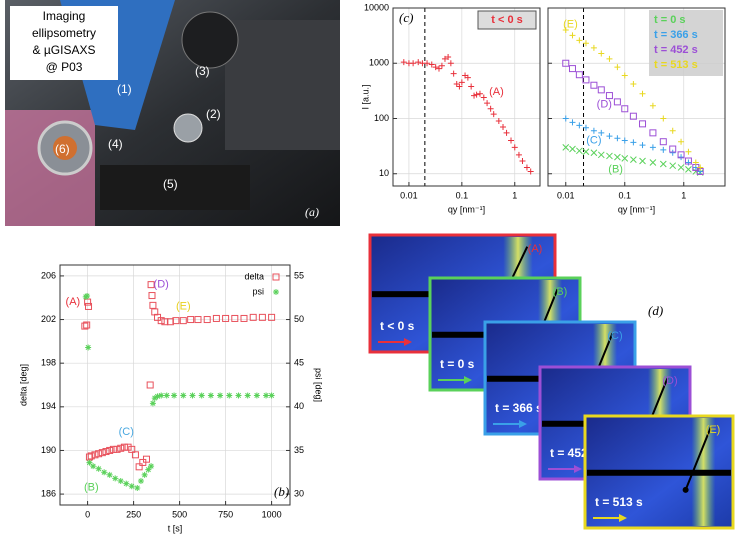  What do you see at coordinates (406, 17) in the screenshot?
I see `panel-label: (c)` at bounding box center [406, 17].